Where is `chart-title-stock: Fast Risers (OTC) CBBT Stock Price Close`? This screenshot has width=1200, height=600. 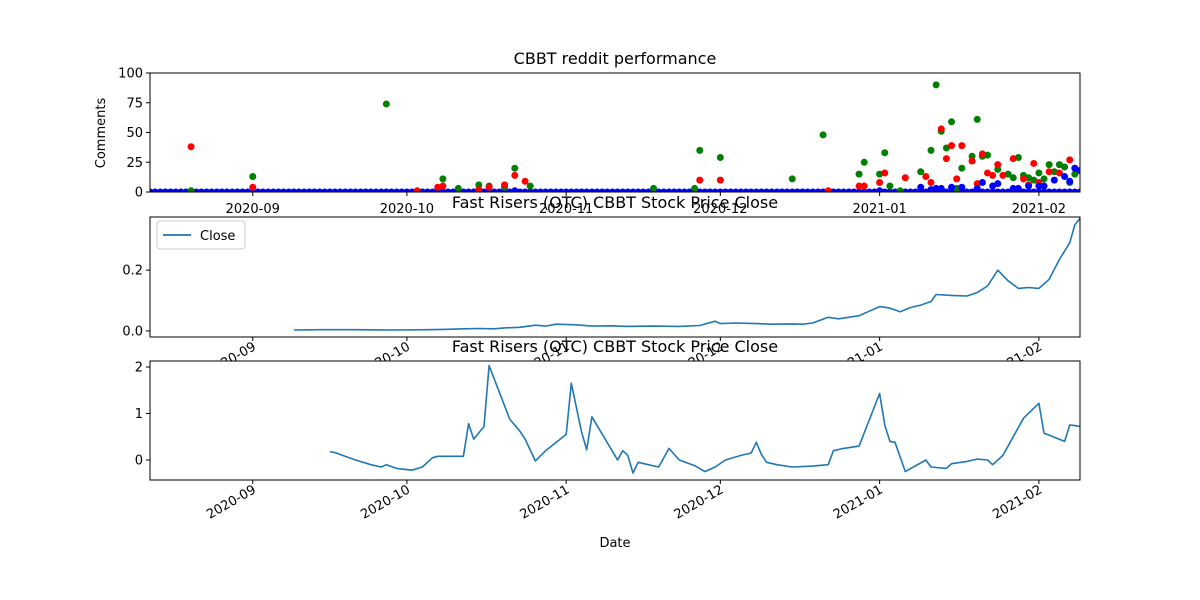 chart-title-stock: Fast Risers (OTC) CBBT Stock Price Close is located at coordinates (615, 346).